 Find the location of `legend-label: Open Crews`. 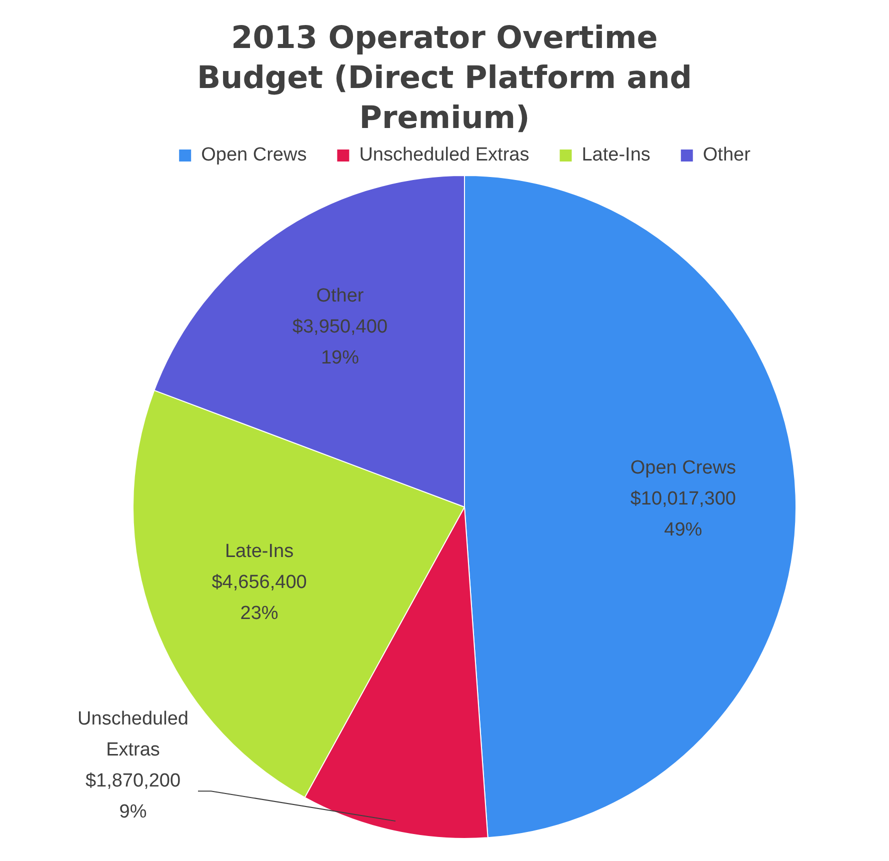

legend-label: Open Crews is located at coordinates (254, 155).